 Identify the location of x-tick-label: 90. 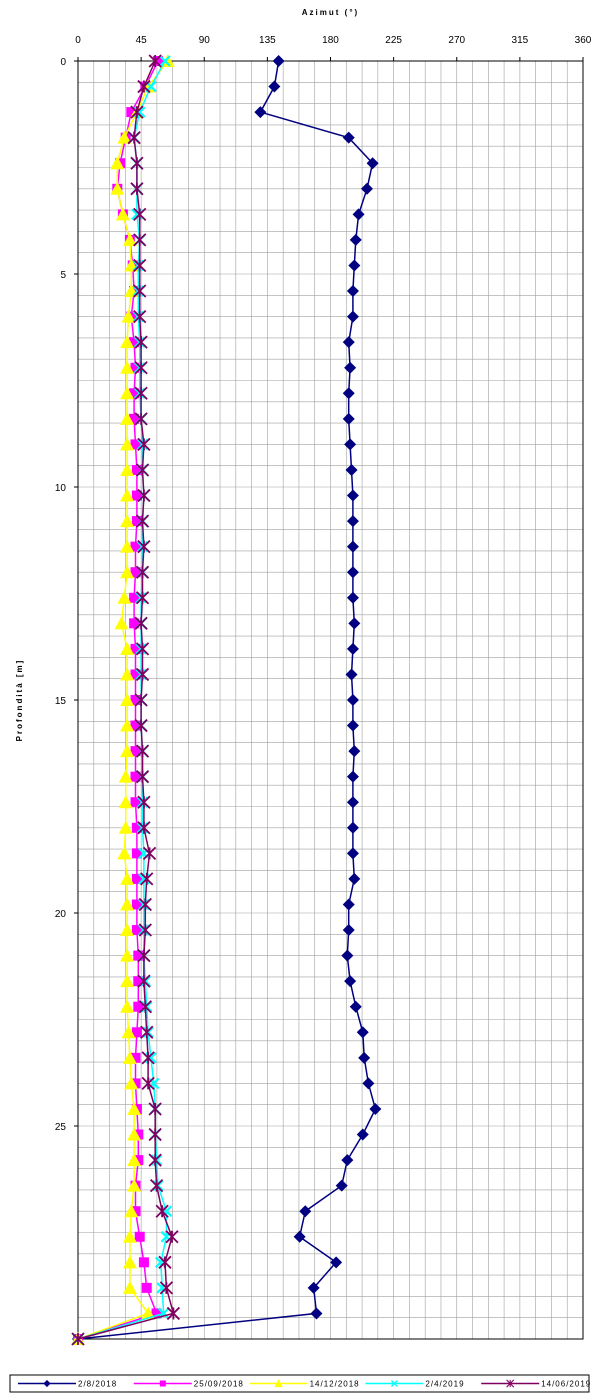
(205, 40).